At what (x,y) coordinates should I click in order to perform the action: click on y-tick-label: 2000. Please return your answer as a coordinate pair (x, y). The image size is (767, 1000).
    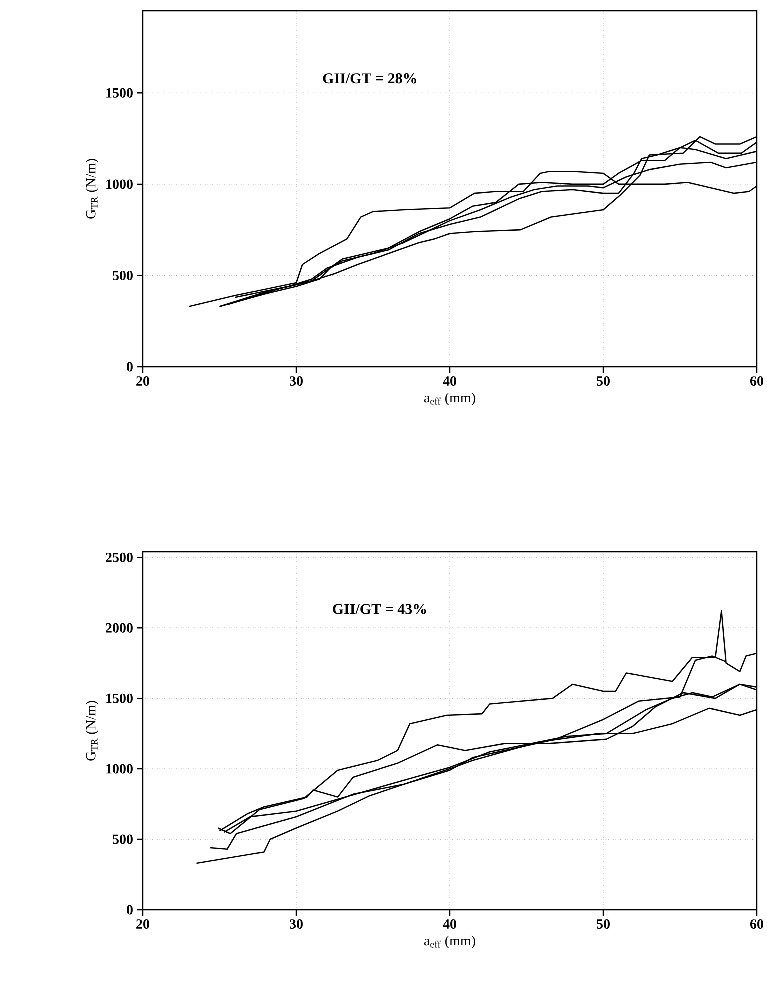
    Looking at the image, I should click on (119, 628).